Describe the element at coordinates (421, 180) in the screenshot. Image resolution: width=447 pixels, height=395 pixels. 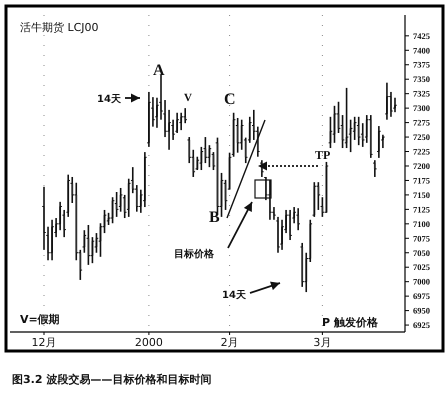
I see `y-tick-label: 7175` at that location.